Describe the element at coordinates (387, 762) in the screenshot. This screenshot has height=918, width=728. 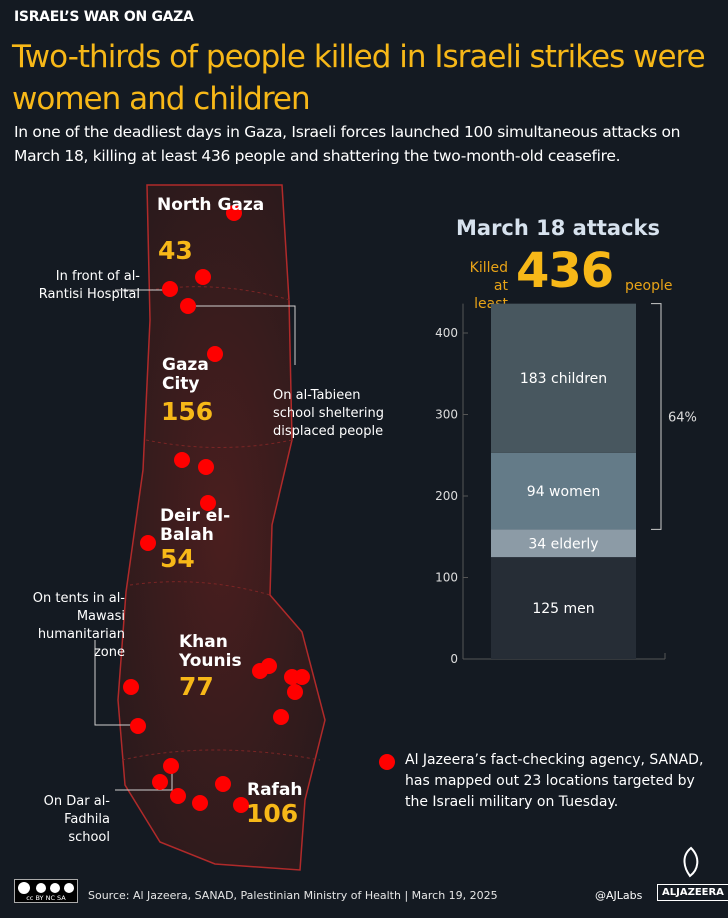
I see `strike-dot-icon` at that location.